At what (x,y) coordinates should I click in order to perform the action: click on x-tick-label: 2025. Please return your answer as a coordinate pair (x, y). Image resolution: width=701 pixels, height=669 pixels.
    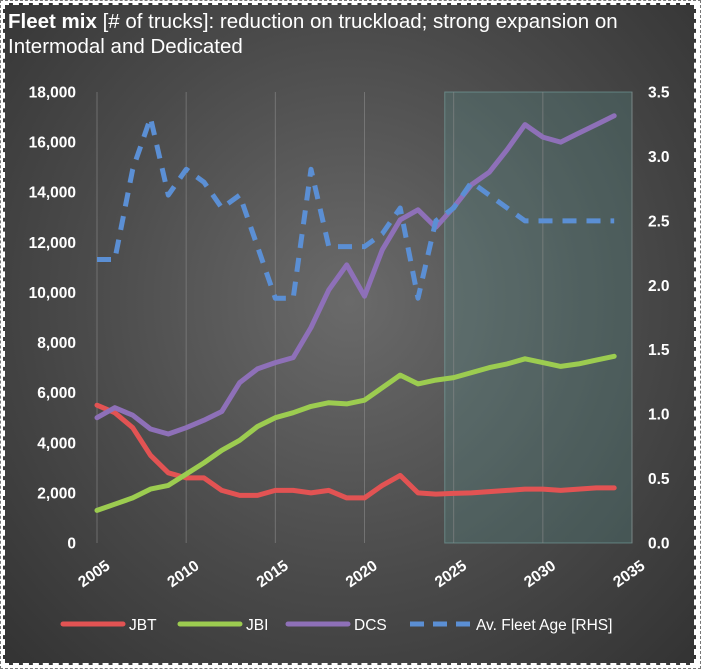
    Looking at the image, I should click on (451, 574).